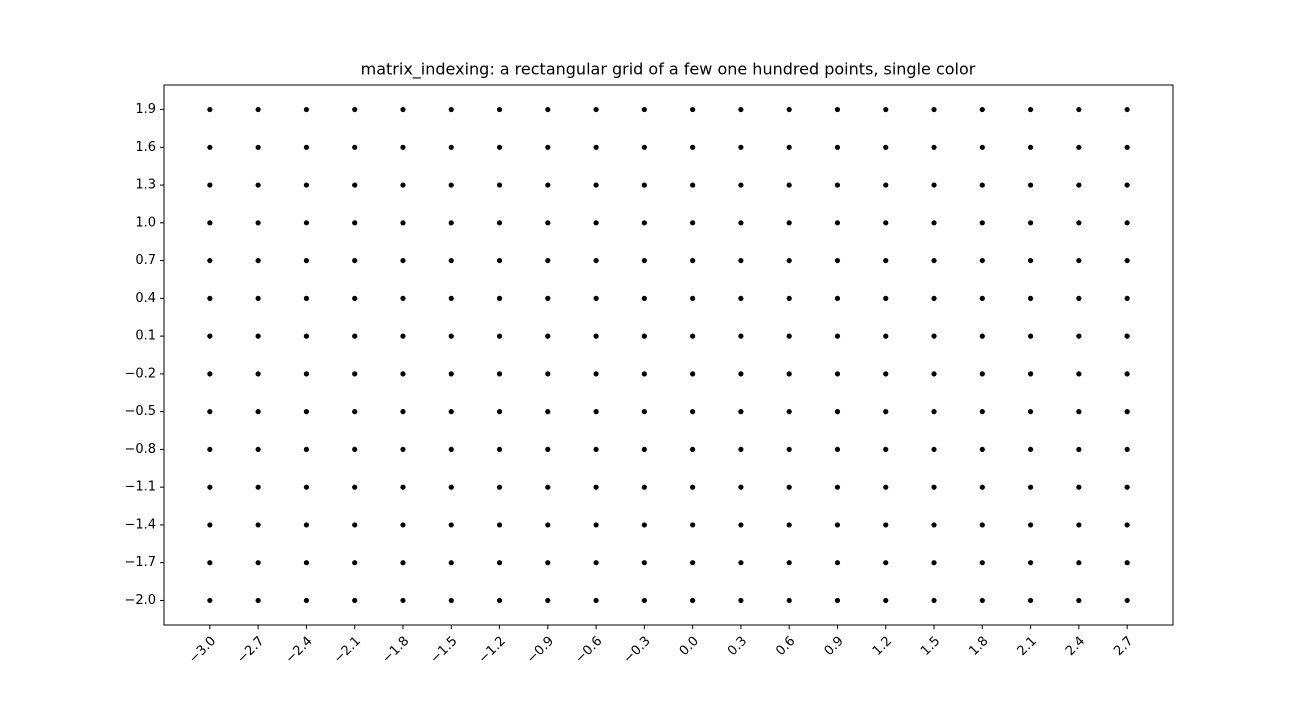 This screenshot has width=1304, height=703. Describe the element at coordinates (251, 650) in the screenshot. I see `x-tick-label: −2.7` at that location.